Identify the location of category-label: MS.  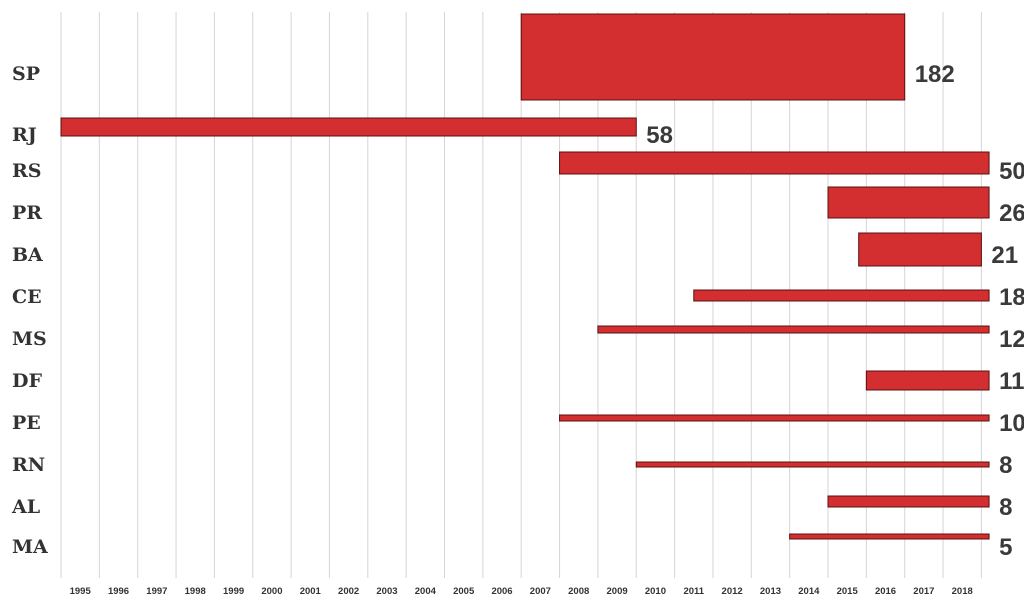
(29, 339).